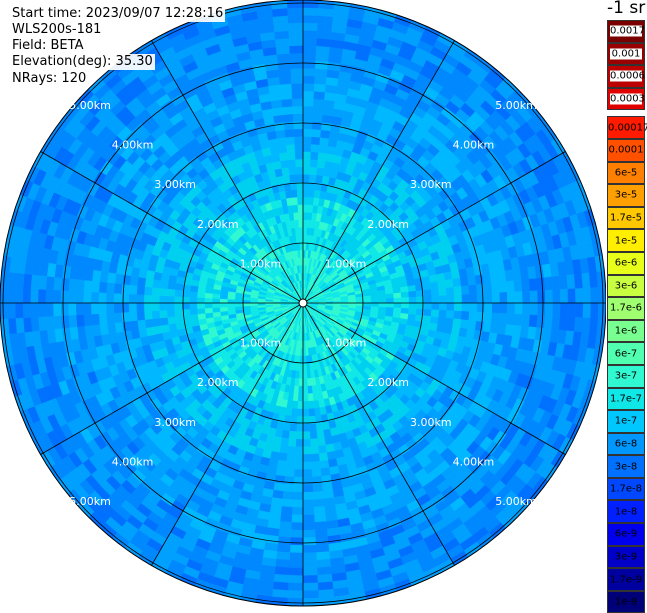 Image resolution: width=647 pixels, height=613 pixels. I want to click on colorbar-swatch: 3e-6, so click(626, 286).